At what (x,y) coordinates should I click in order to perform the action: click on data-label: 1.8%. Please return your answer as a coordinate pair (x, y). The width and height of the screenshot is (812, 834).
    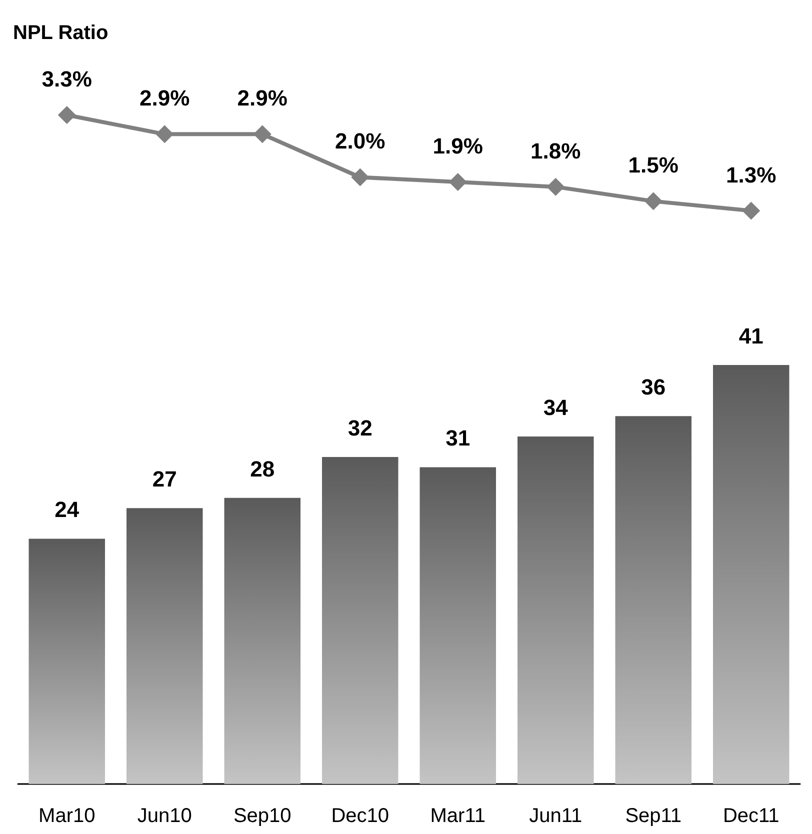
    Looking at the image, I should click on (555, 151).